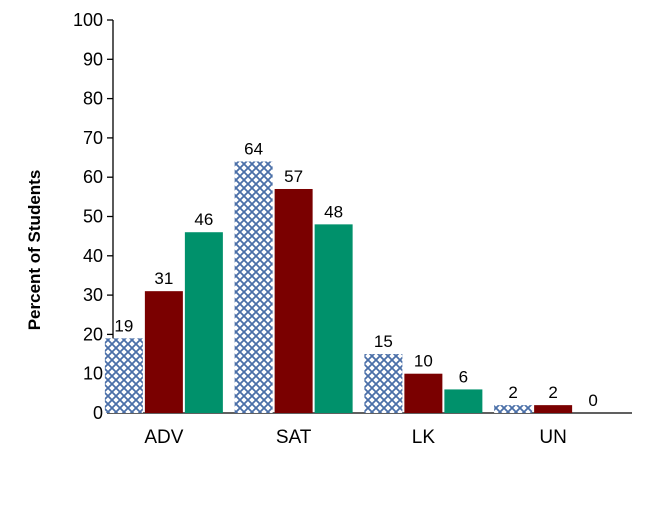  What do you see at coordinates (93, 334) in the screenshot?
I see `y-tick-label: 20` at bounding box center [93, 334].